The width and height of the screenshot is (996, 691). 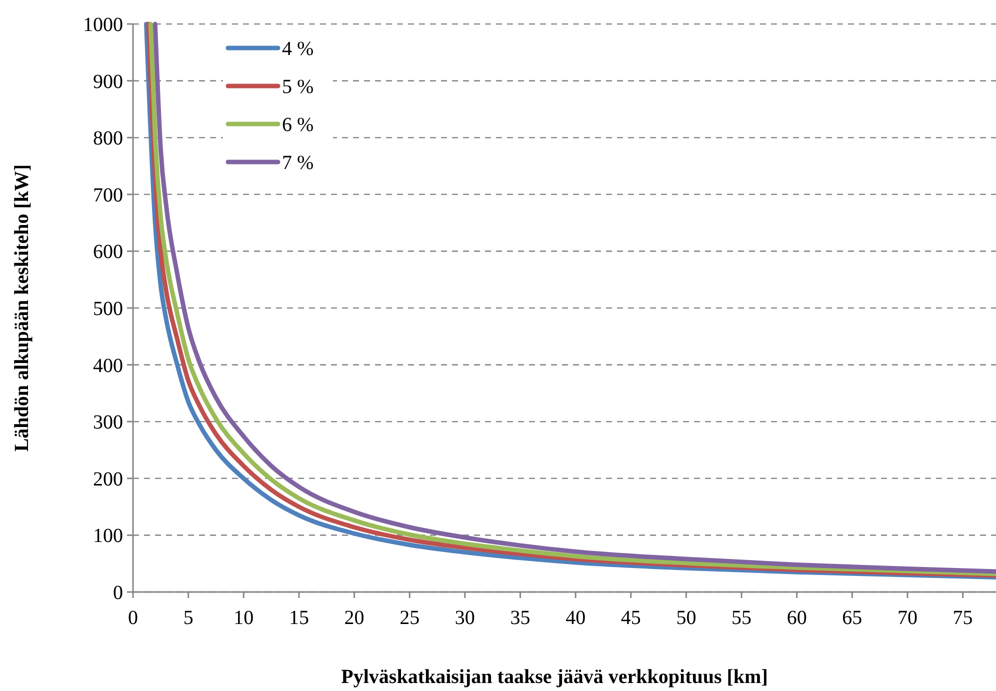 What do you see at coordinates (298, 125) in the screenshot?
I see `legend-label: 6 %` at bounding box center [298, 125].